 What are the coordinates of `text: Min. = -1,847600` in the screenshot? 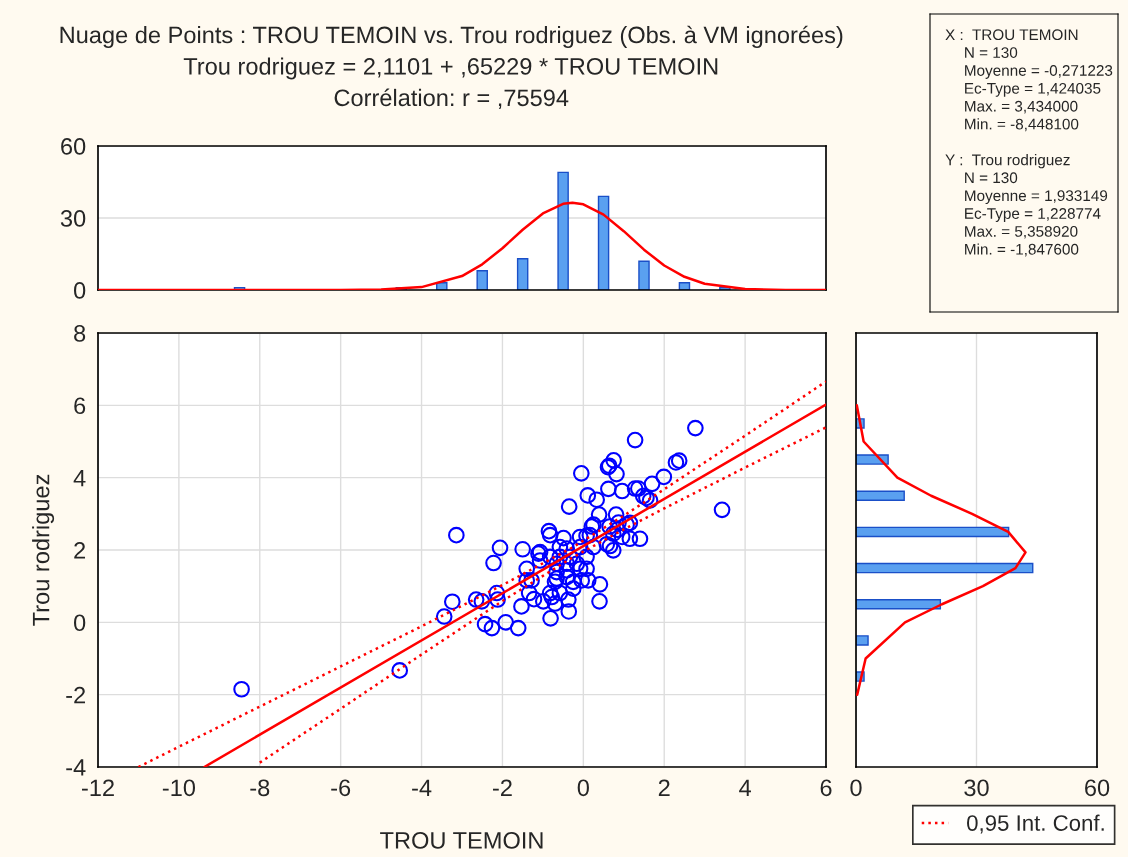 It's located at (1022, 250).